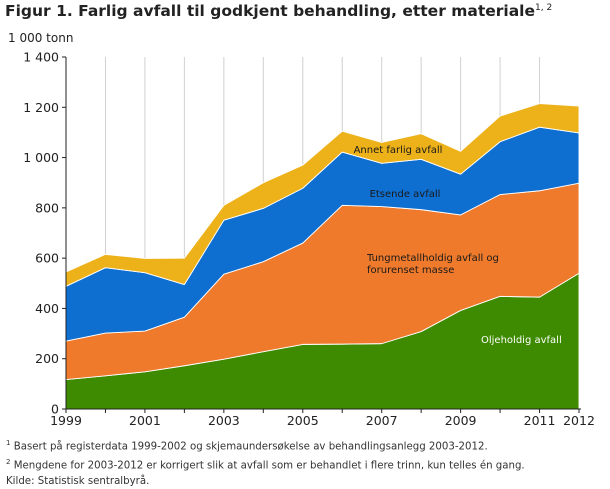 The height and width of the screenshot is (489, 610). What do you see at coordinates (66, 420) in the screenshot?
I see `x-tick-label-1999: 1999` at bounding box center [66, 420].